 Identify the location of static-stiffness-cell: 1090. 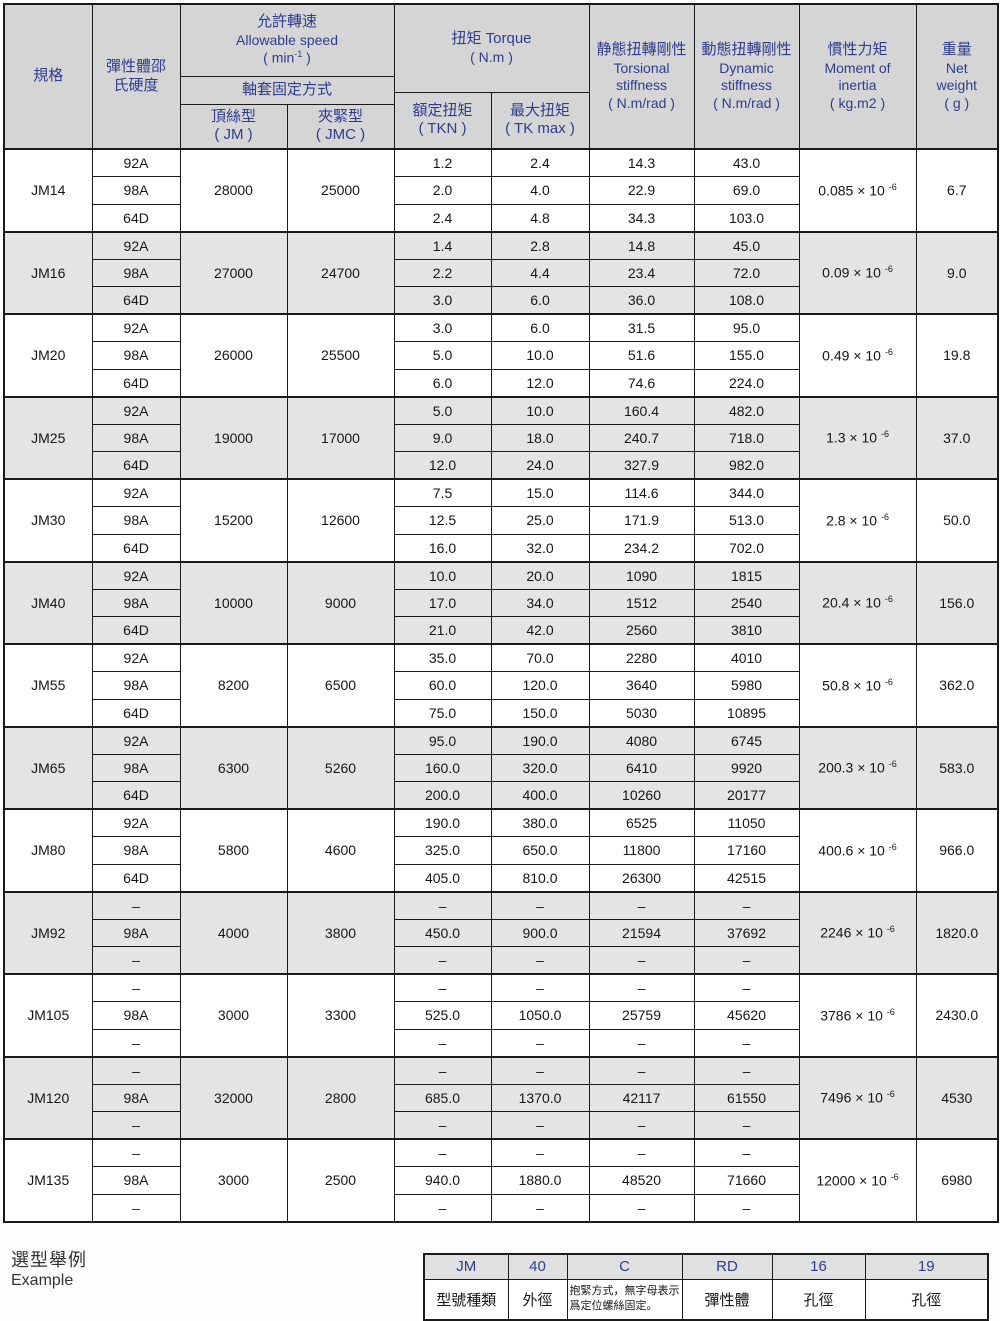
(641, 575).